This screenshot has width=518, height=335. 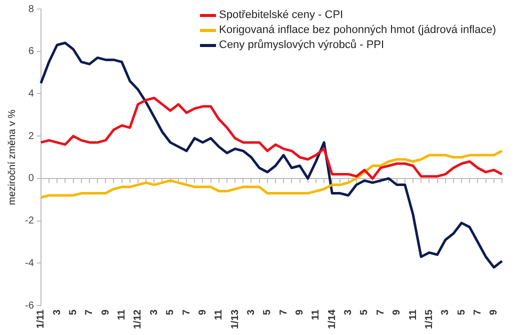 I want to click on legend-label: Ceny průmyslových výrobců - PPI, so click(x=301, y=45).